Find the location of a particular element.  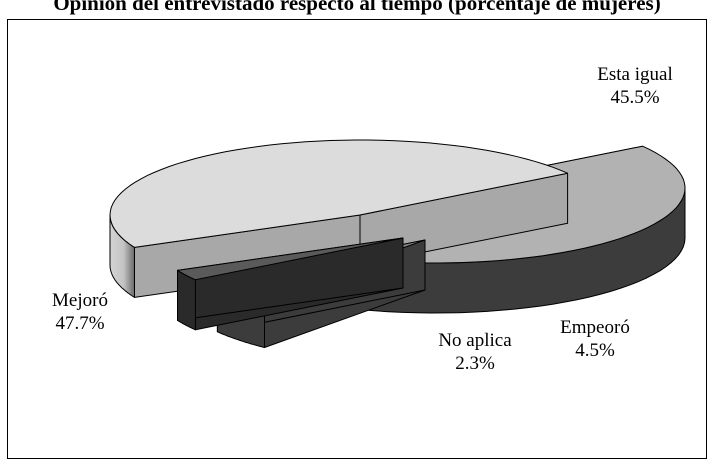

label-no-aplica-value: 2.3% is located at coordinates (475, 363).